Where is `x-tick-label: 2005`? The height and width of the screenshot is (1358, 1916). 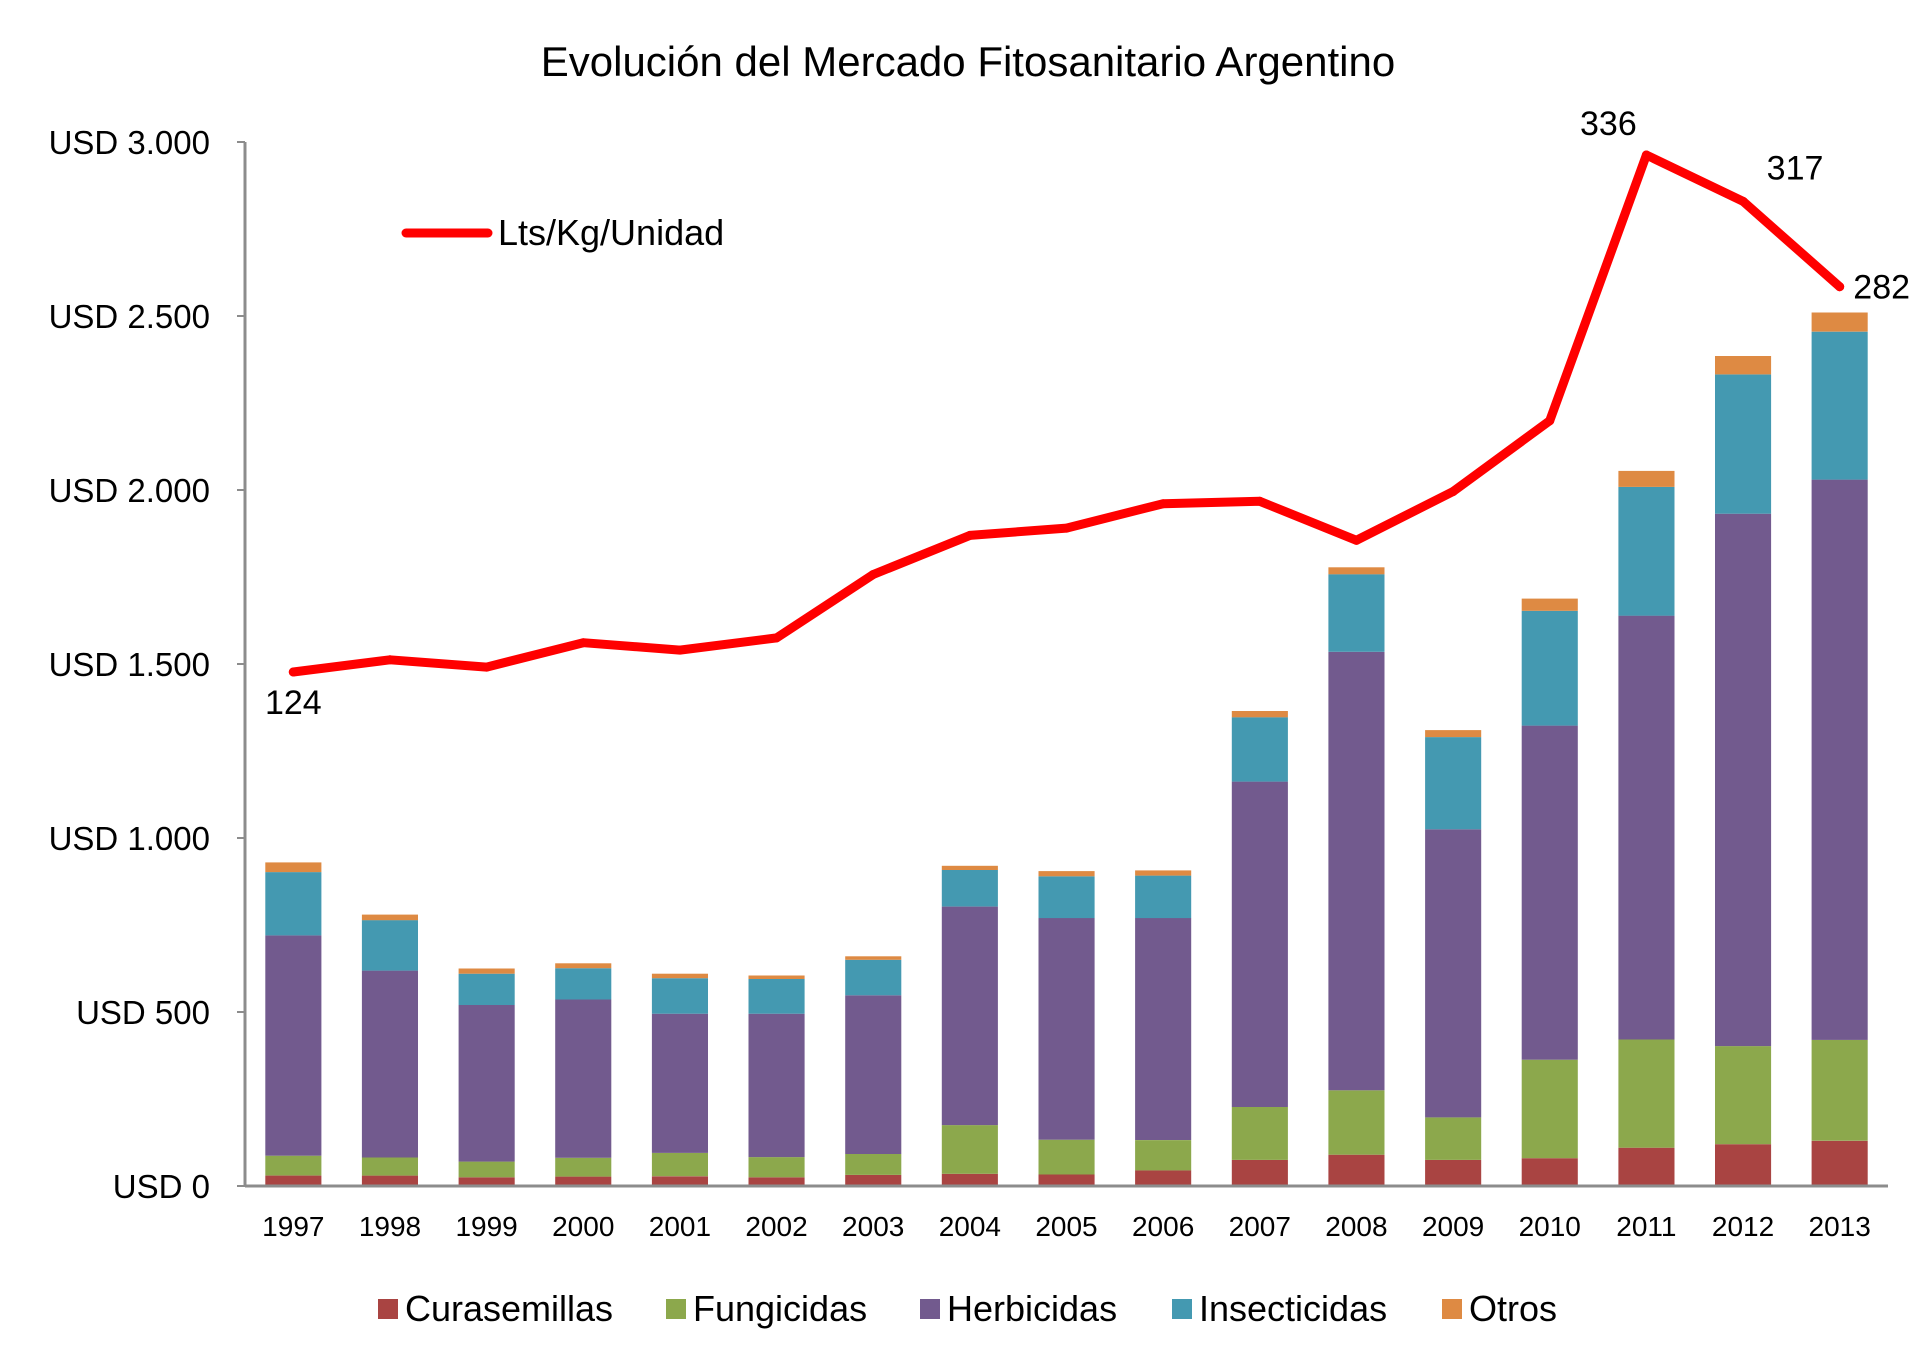
x-tick-label: 2005 is located at coordinates (1066, 1226).